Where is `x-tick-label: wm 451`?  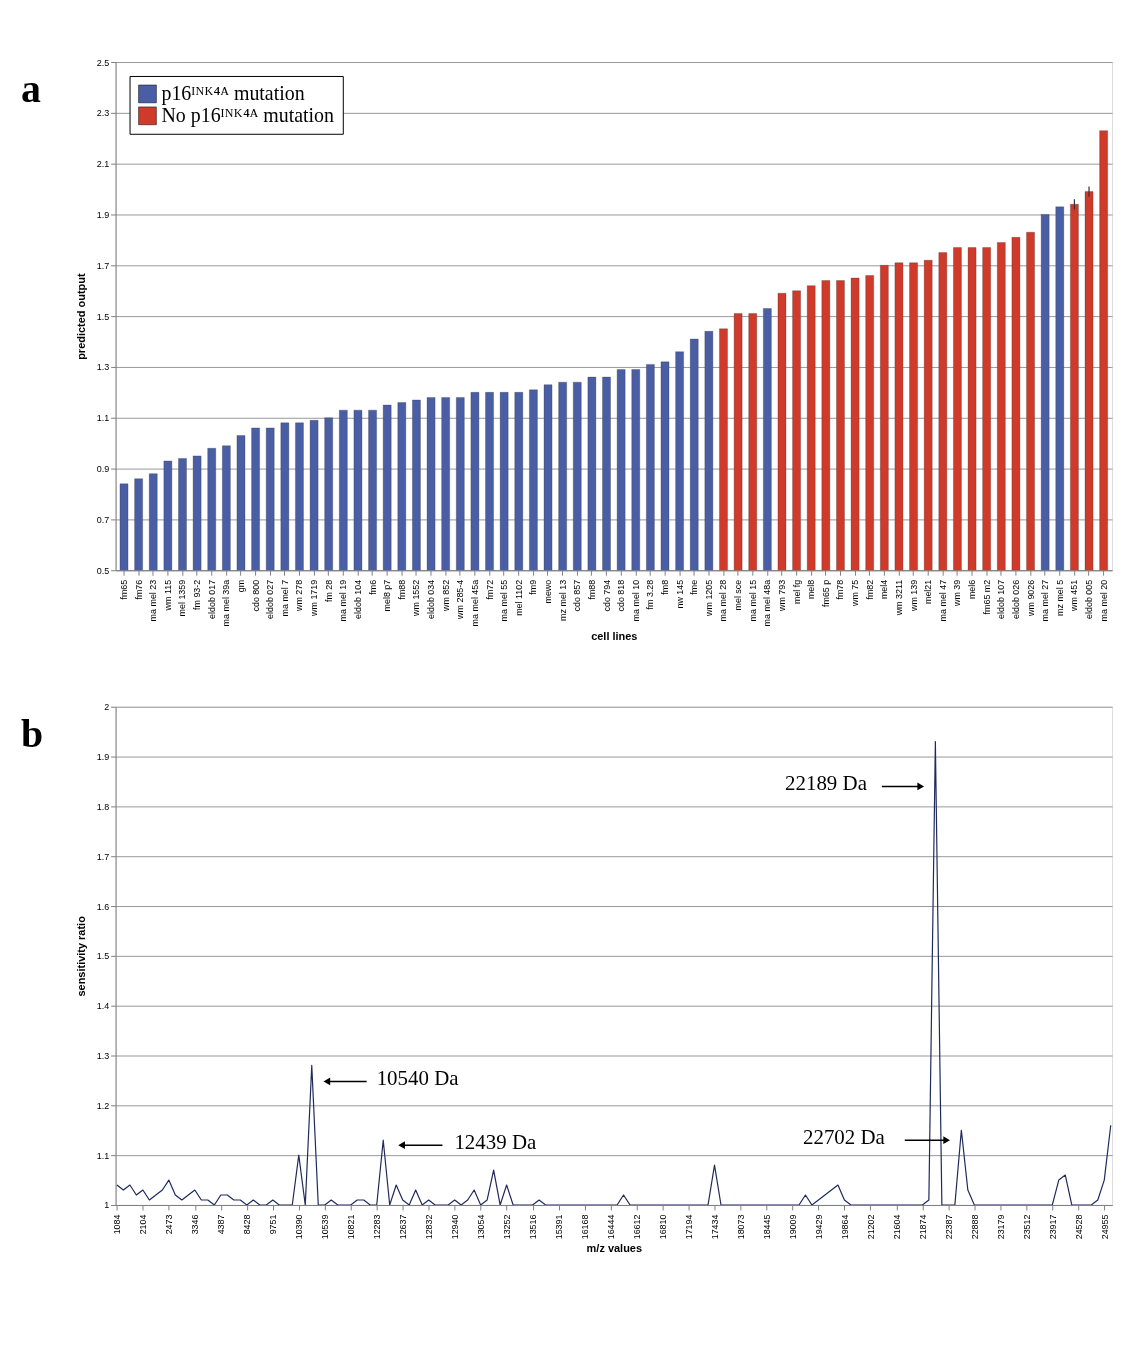 x-tick-label: wm 451 is located at coordinates (1074, 596).